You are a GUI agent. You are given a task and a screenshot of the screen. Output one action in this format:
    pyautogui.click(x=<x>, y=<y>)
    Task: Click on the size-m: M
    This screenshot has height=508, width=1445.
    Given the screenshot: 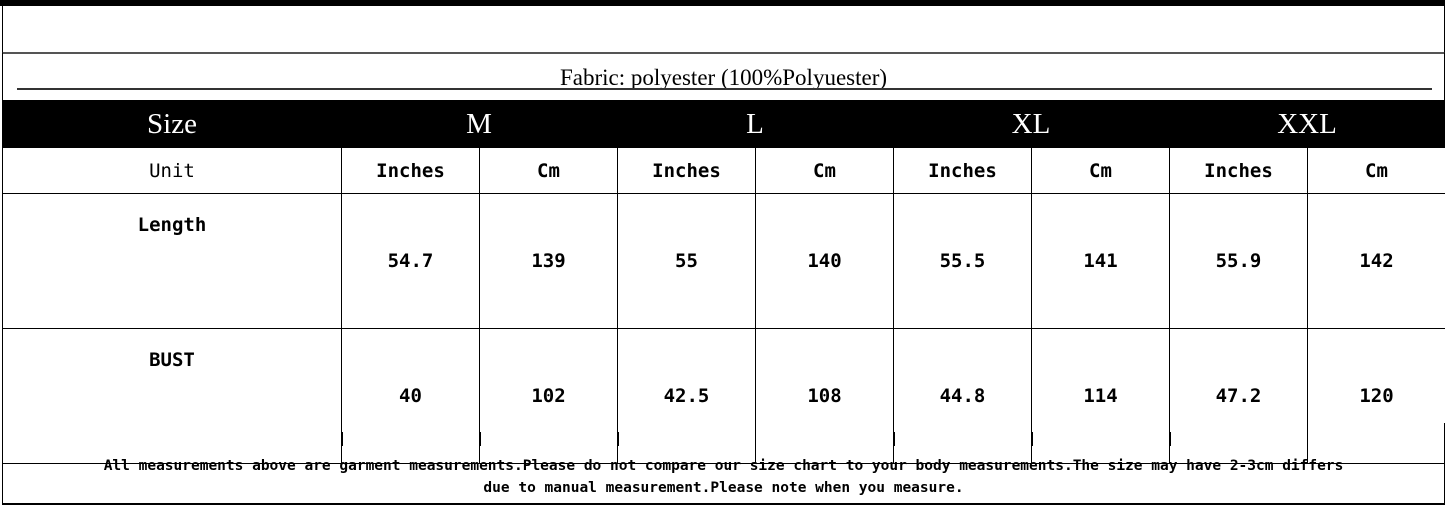 What is the action you would take?
    pyautogui.click(x=479, y=124)
    